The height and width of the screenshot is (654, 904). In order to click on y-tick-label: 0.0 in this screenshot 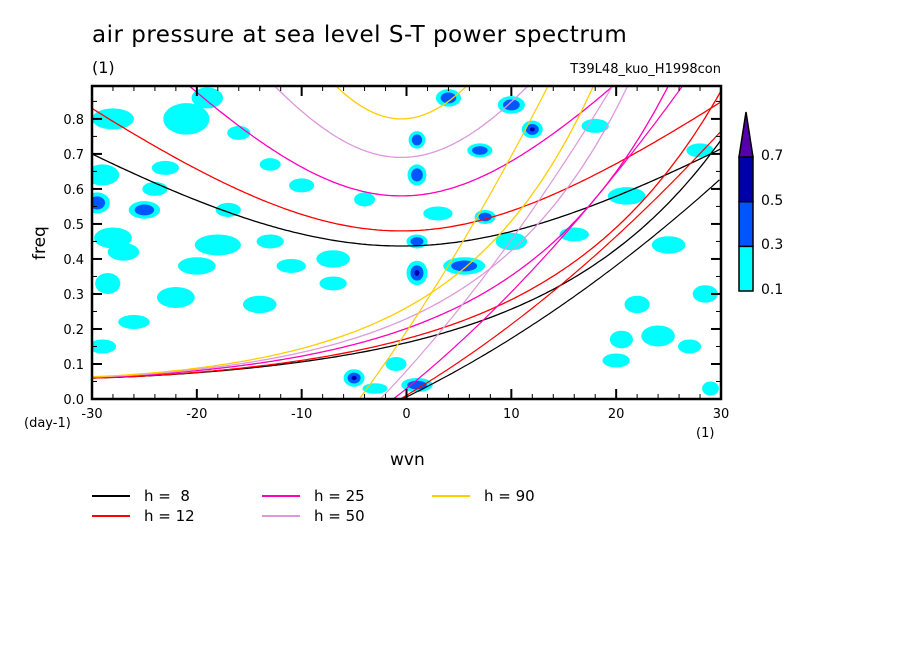, I will do `click(73, 400)`.